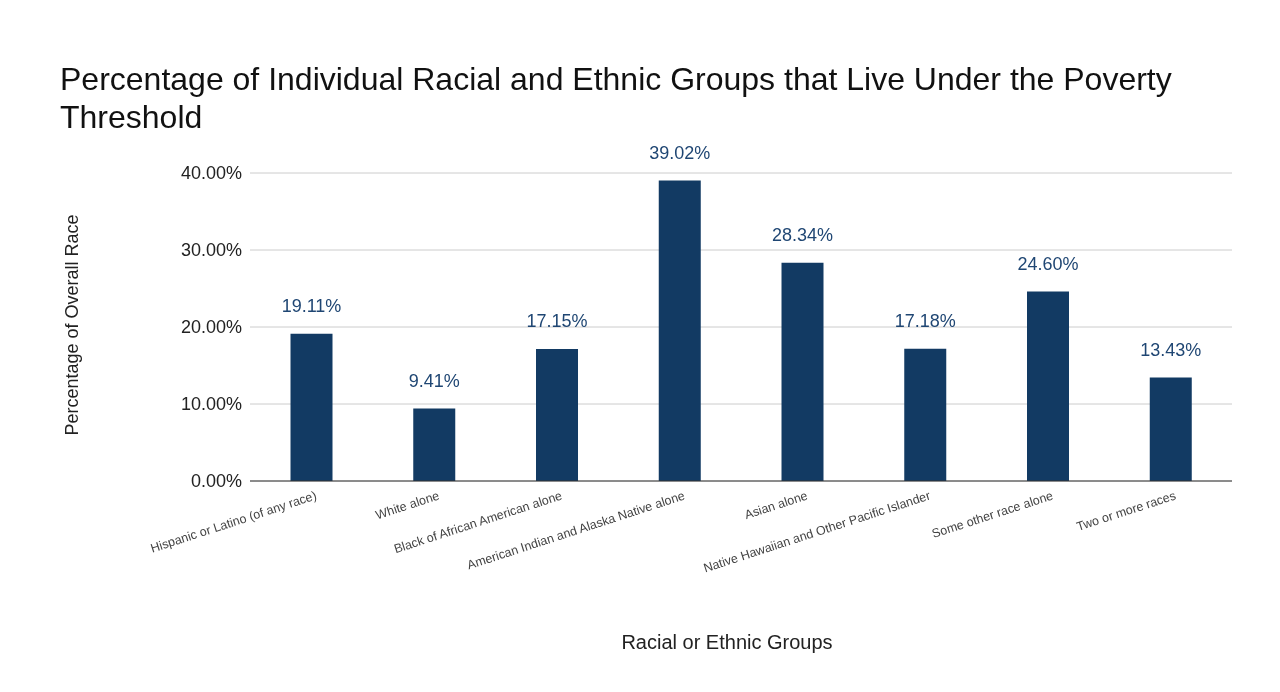 The height and width of the screenshot is (692, 1280). What do you see at coordinates (434, 380) in the screenshot?
I see `data-label: 9.41%` at bounding box center [434, 380].